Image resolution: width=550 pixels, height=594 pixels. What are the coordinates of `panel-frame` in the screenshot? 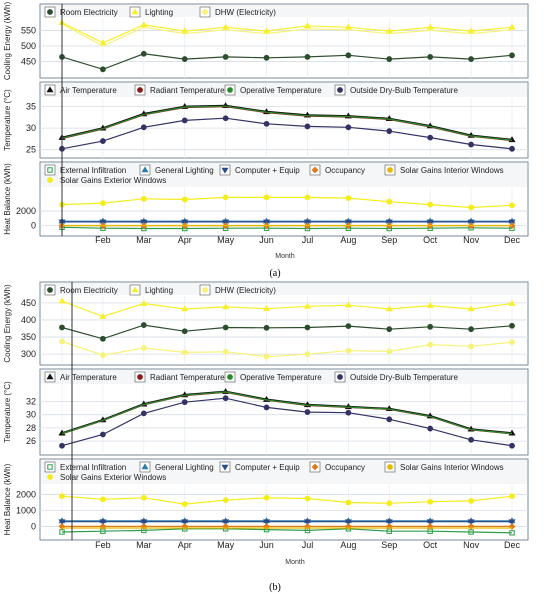 It's located at (284, 323).